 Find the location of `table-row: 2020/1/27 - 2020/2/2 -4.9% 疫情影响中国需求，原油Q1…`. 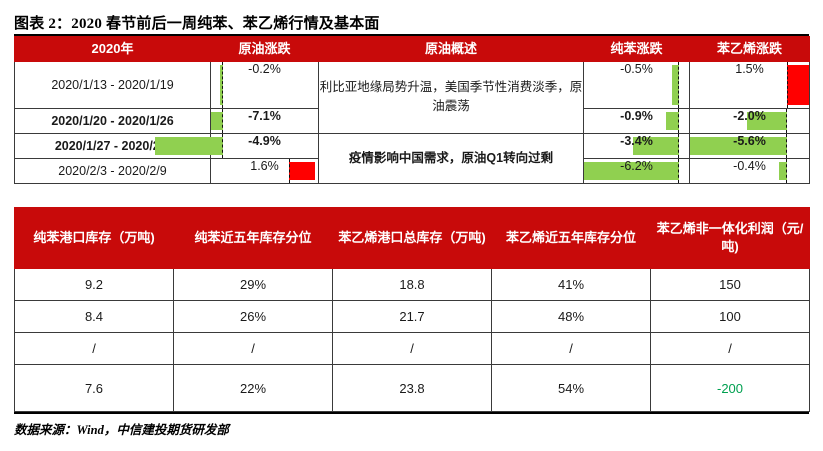

table-row: 2020/1/27 - 2020/2/2 -4.9% 疫情影响中国需求，原油Q1… is located at coordinates (412, 158).